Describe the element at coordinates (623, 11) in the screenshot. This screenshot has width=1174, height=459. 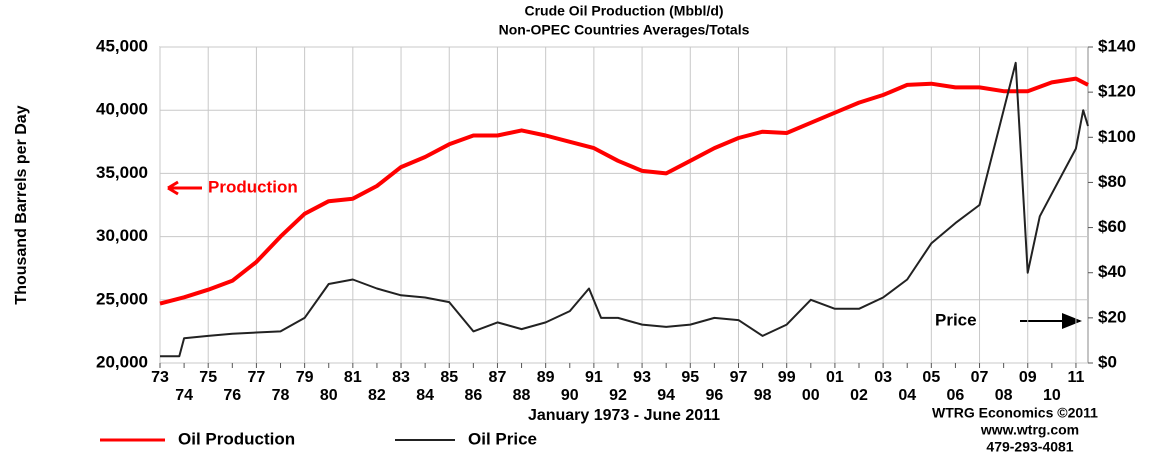
I see `chart-title: Crude Oil Production (Mbbl/d)` at that location.